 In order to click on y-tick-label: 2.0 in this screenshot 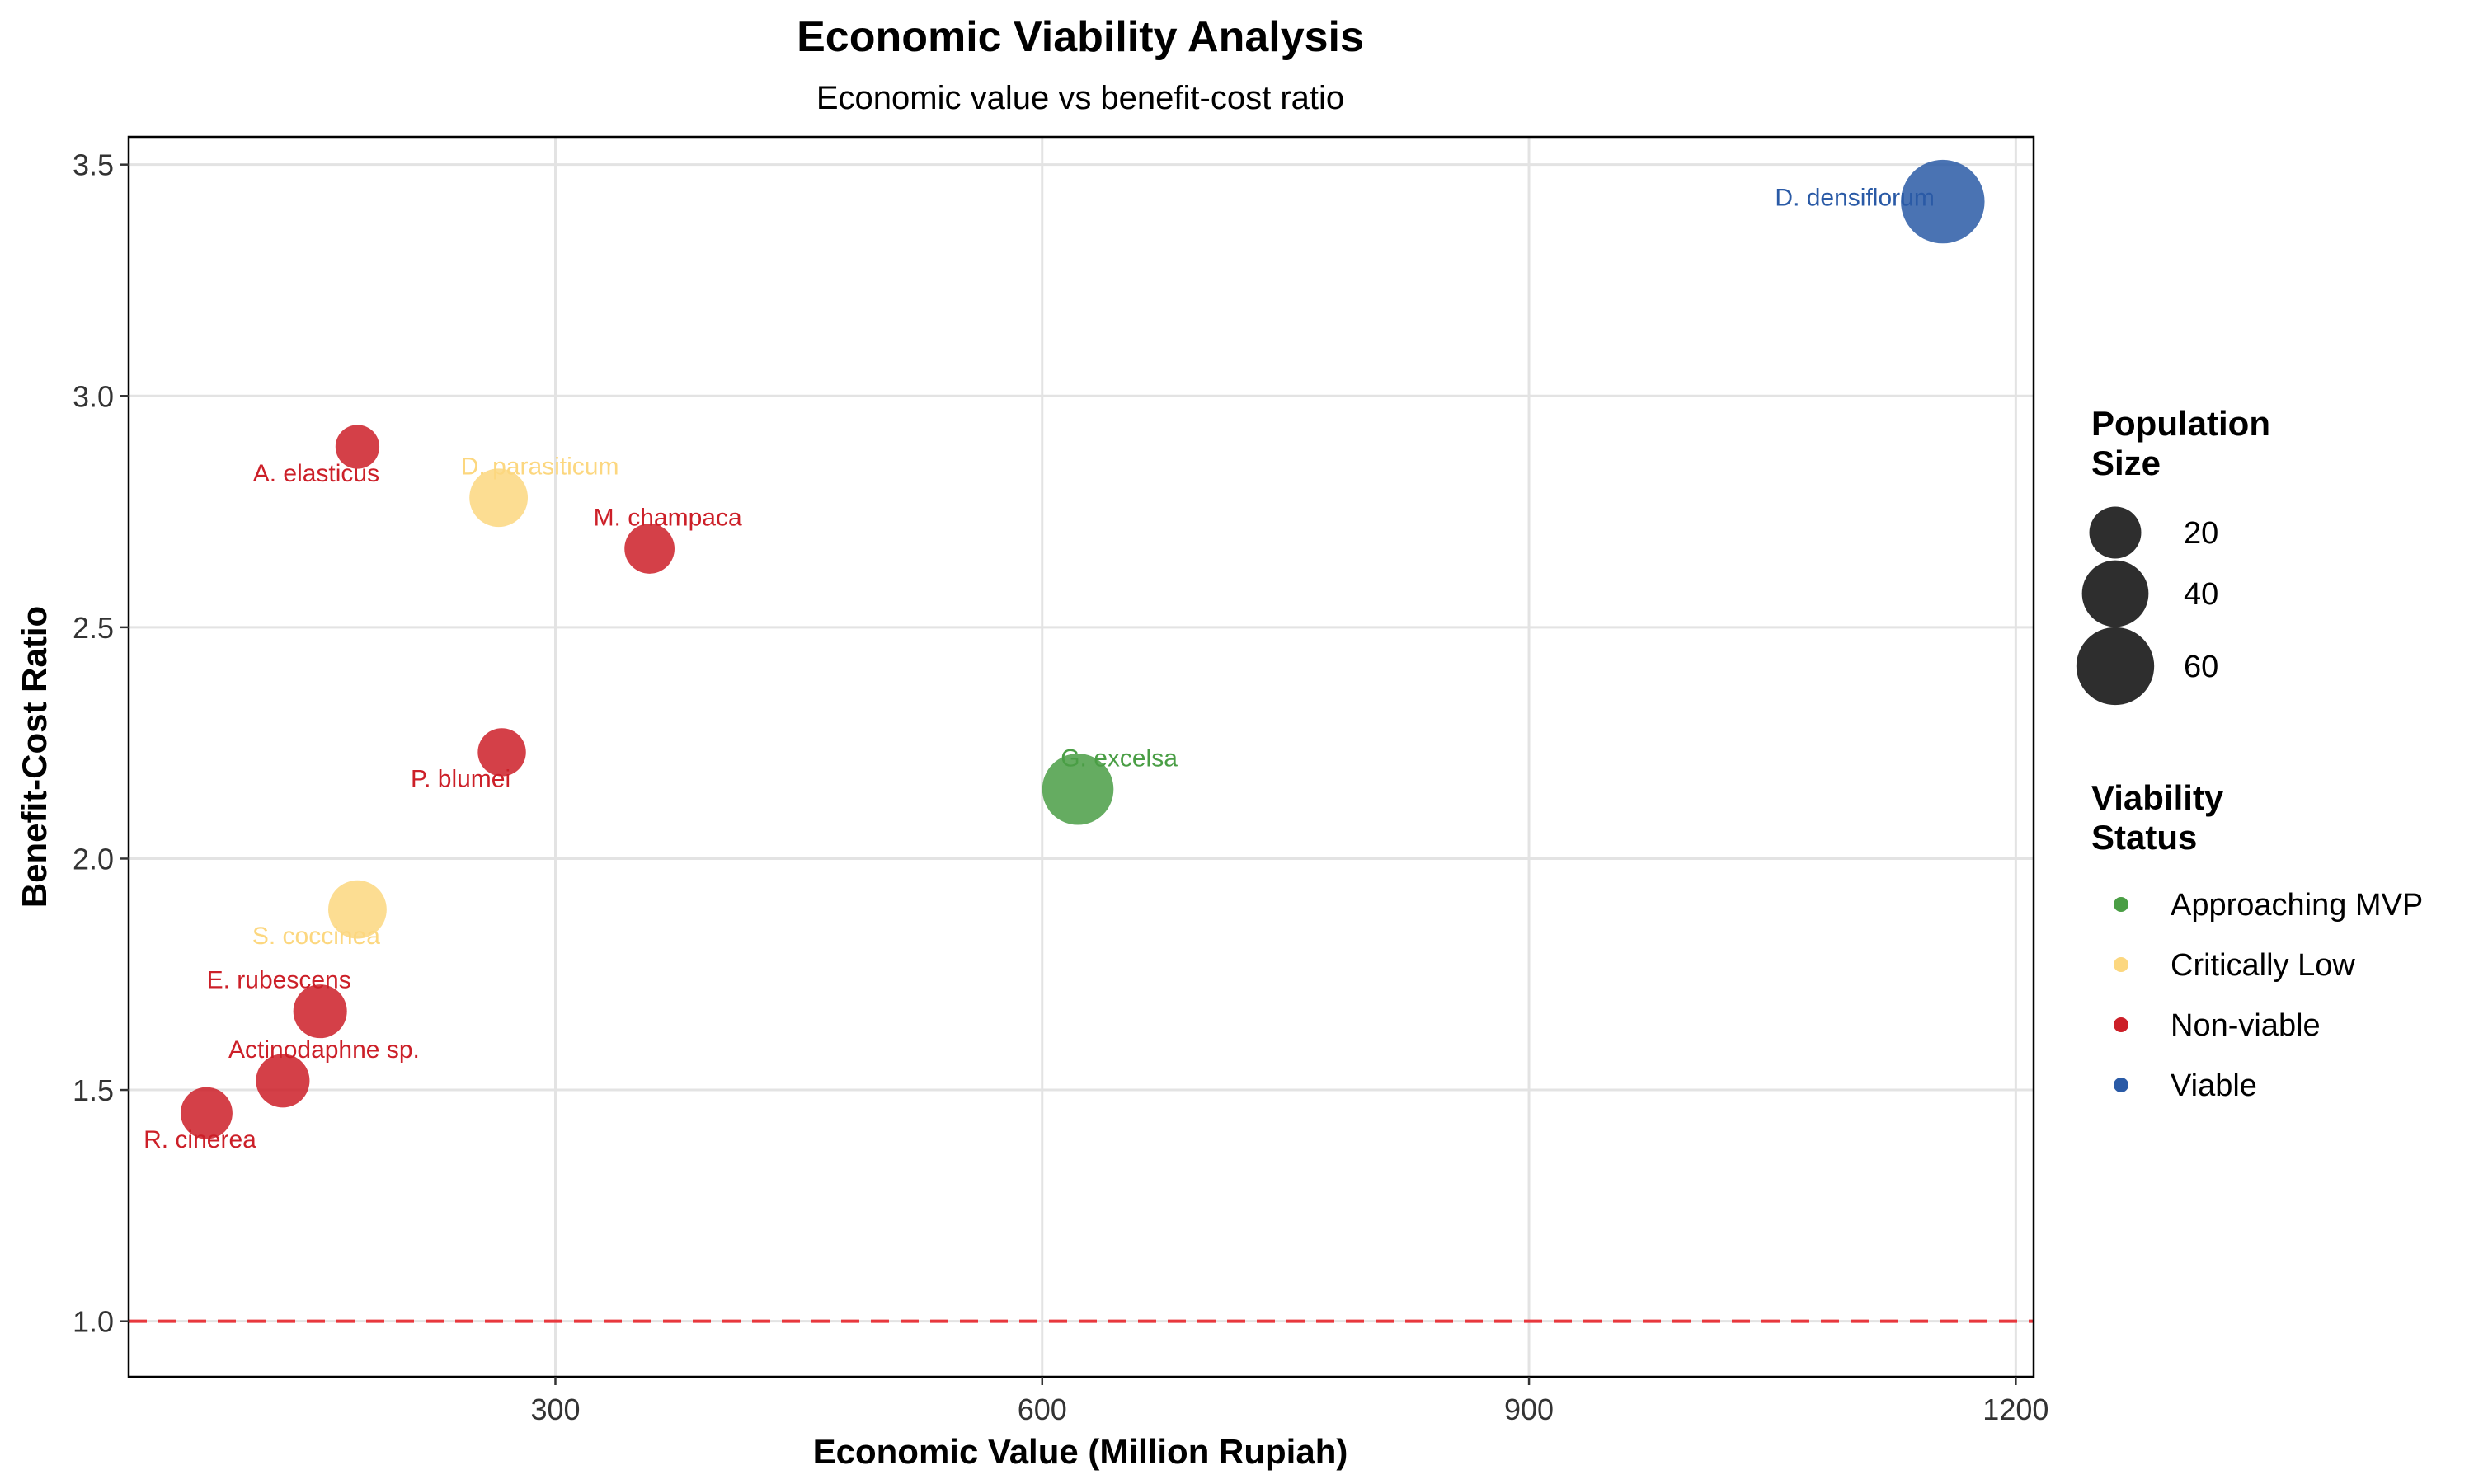, I will do `click(93, 859)`.